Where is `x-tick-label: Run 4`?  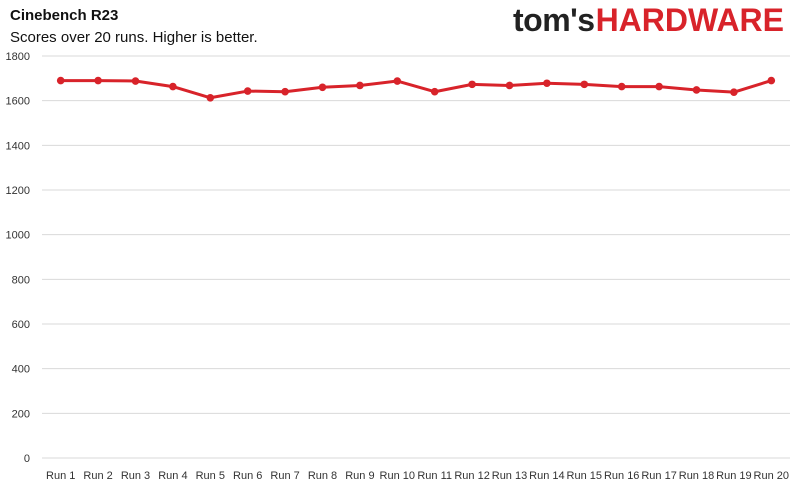
x-tick-label: Run 4 is located at coordinates (172, 476).